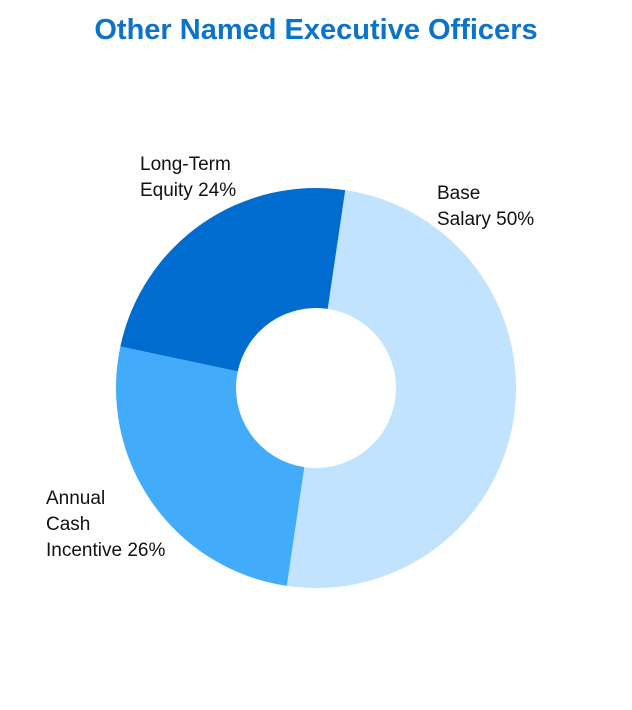  Describe the element at coordinates (233, 280) in the screenshot. I see `donut-slice-equity` at that location.